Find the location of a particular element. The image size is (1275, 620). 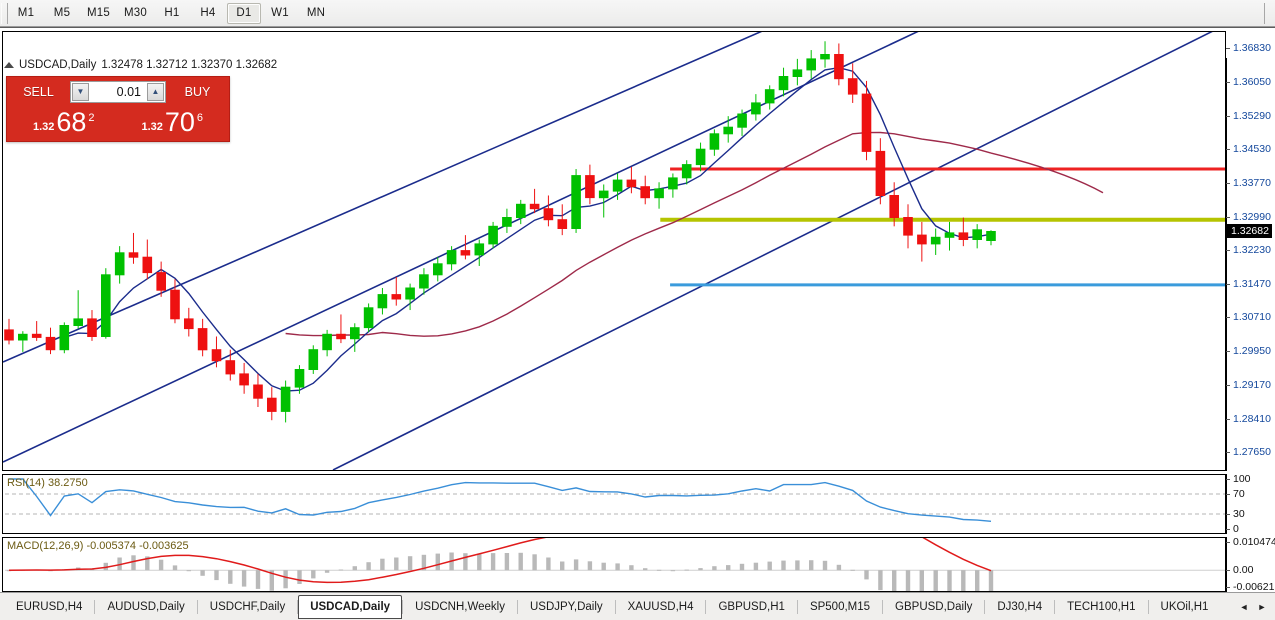

timeframe-button-h4: H4 is located at coordinates (208, 13).